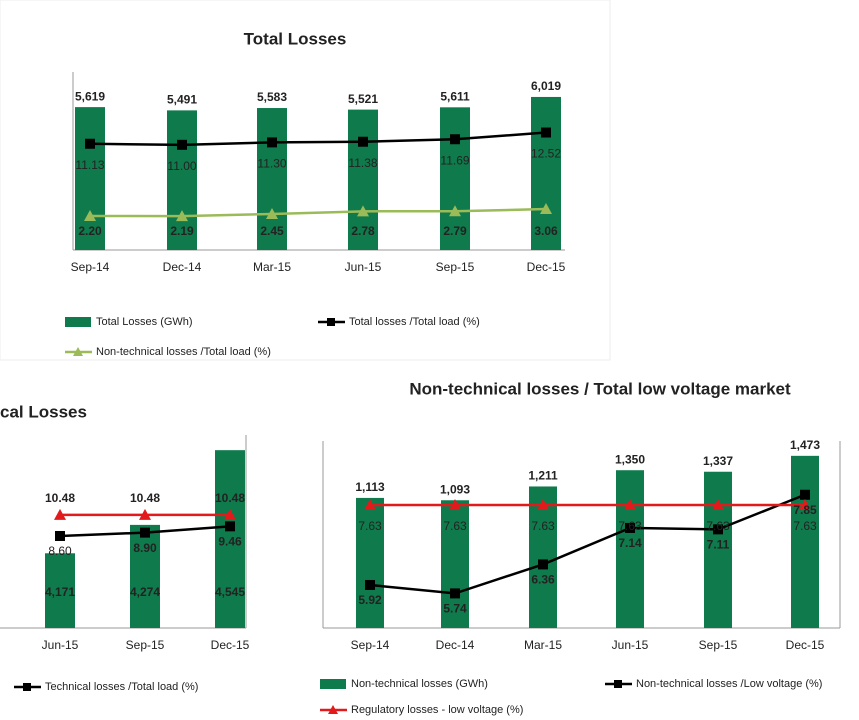  I want to click on legend-label: Total losses /Total load (%), so click(414, 322).